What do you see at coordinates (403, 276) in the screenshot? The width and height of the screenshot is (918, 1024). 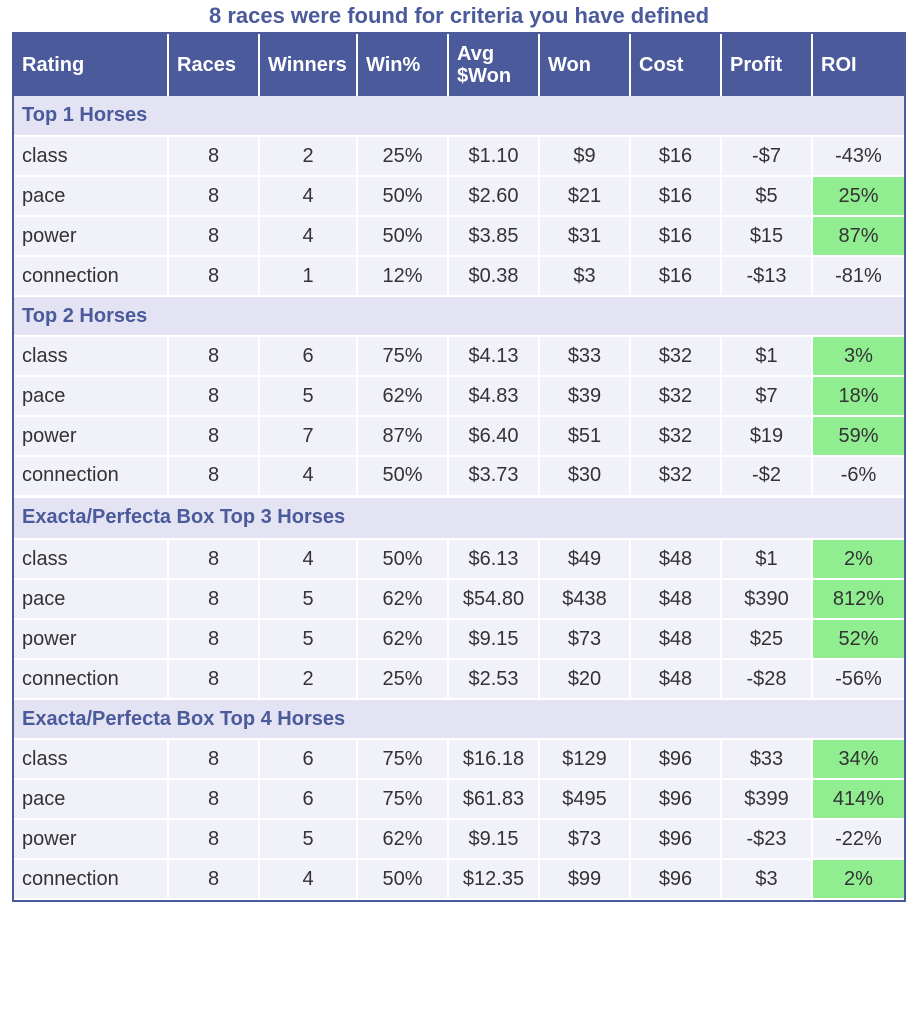 I see `cell-win-pct: 12%` at bounding box center [403, 276].